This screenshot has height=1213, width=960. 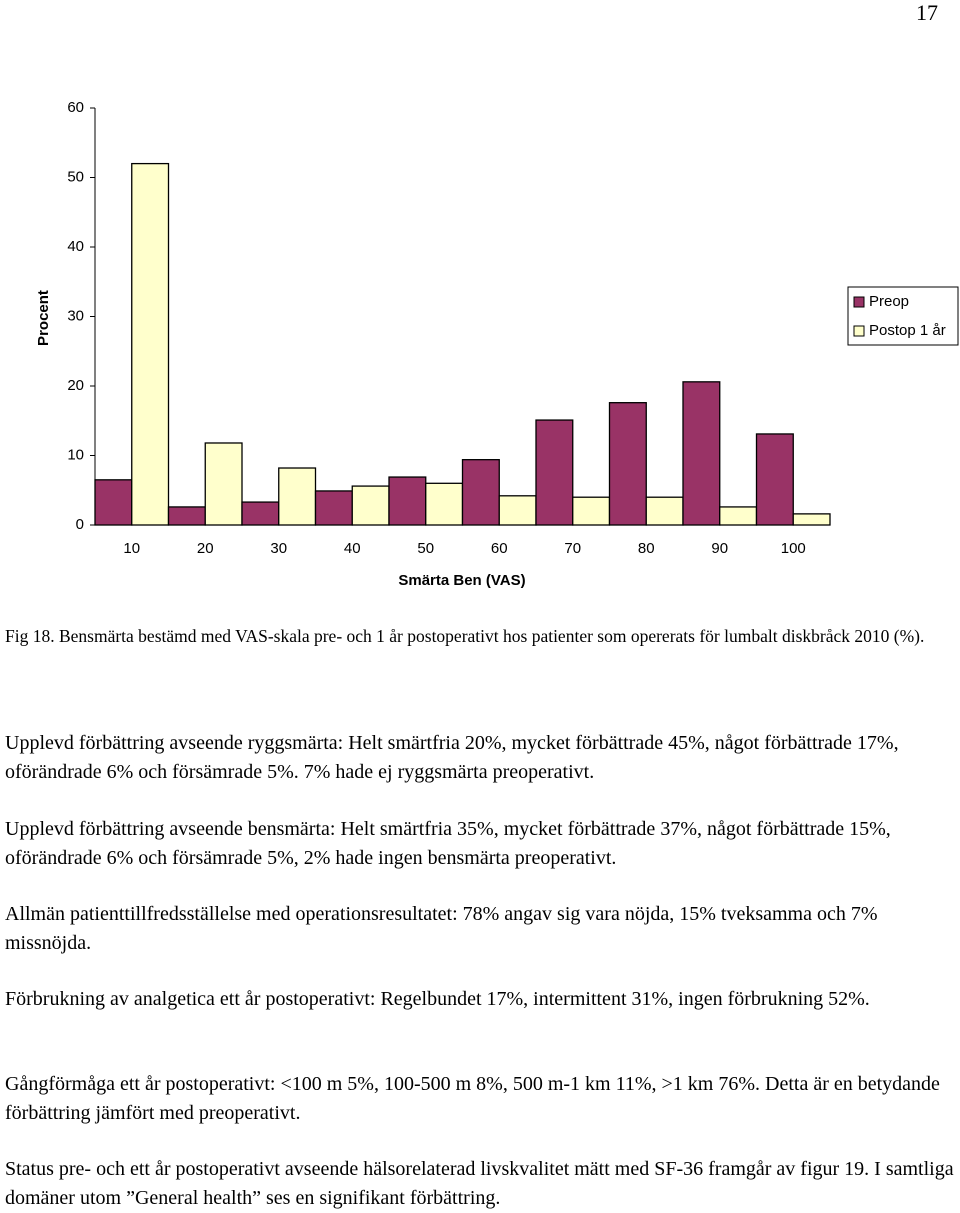 I want to click on x-tick-label: 30, so click(x=278, y=548).